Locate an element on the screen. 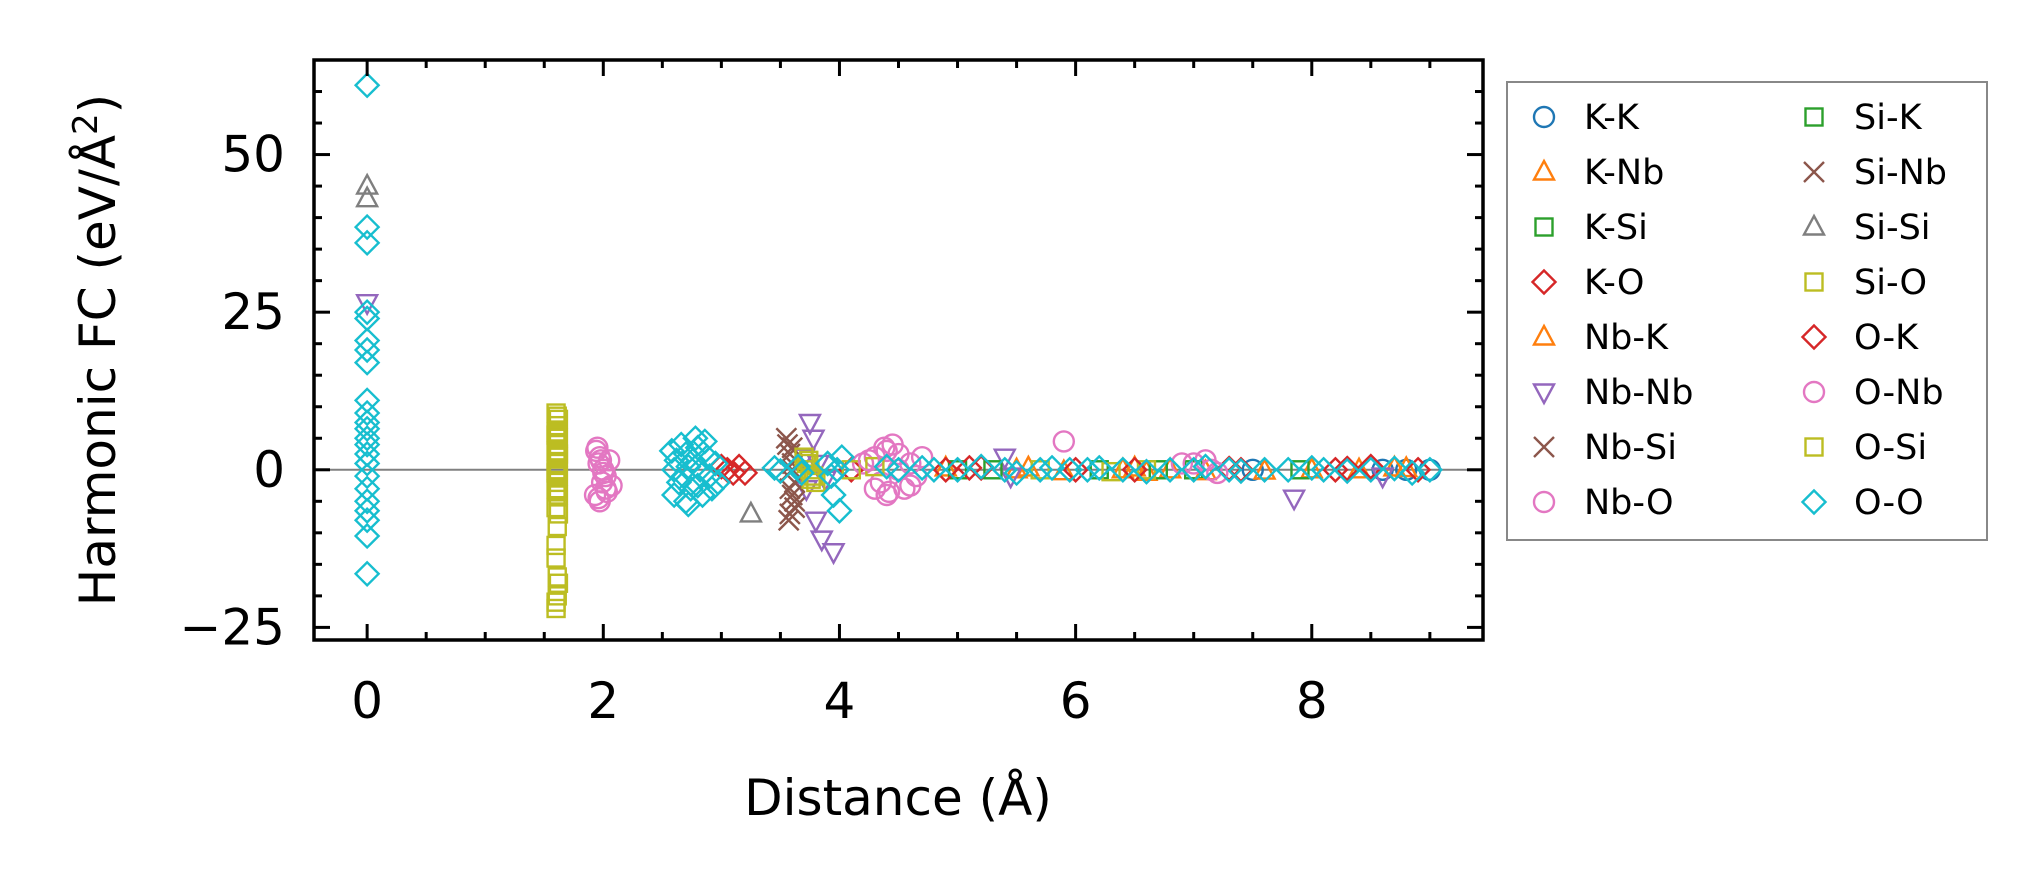 This screenshot has height=883, width=2028. x-tick-label: 4 is located at coordinates (840, 701).